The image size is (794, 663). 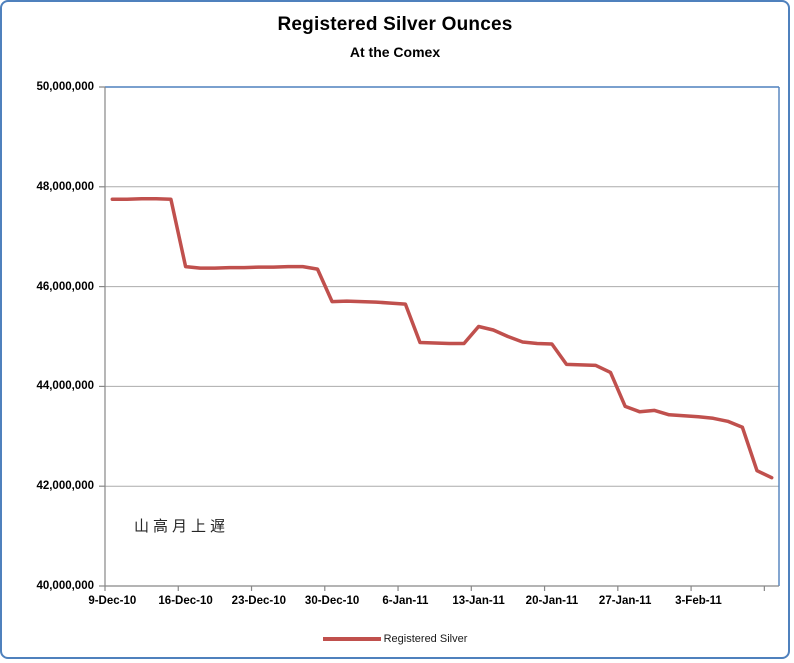 I want to click on y-axis-label: 50,000,000, so click(x=65, y=87).